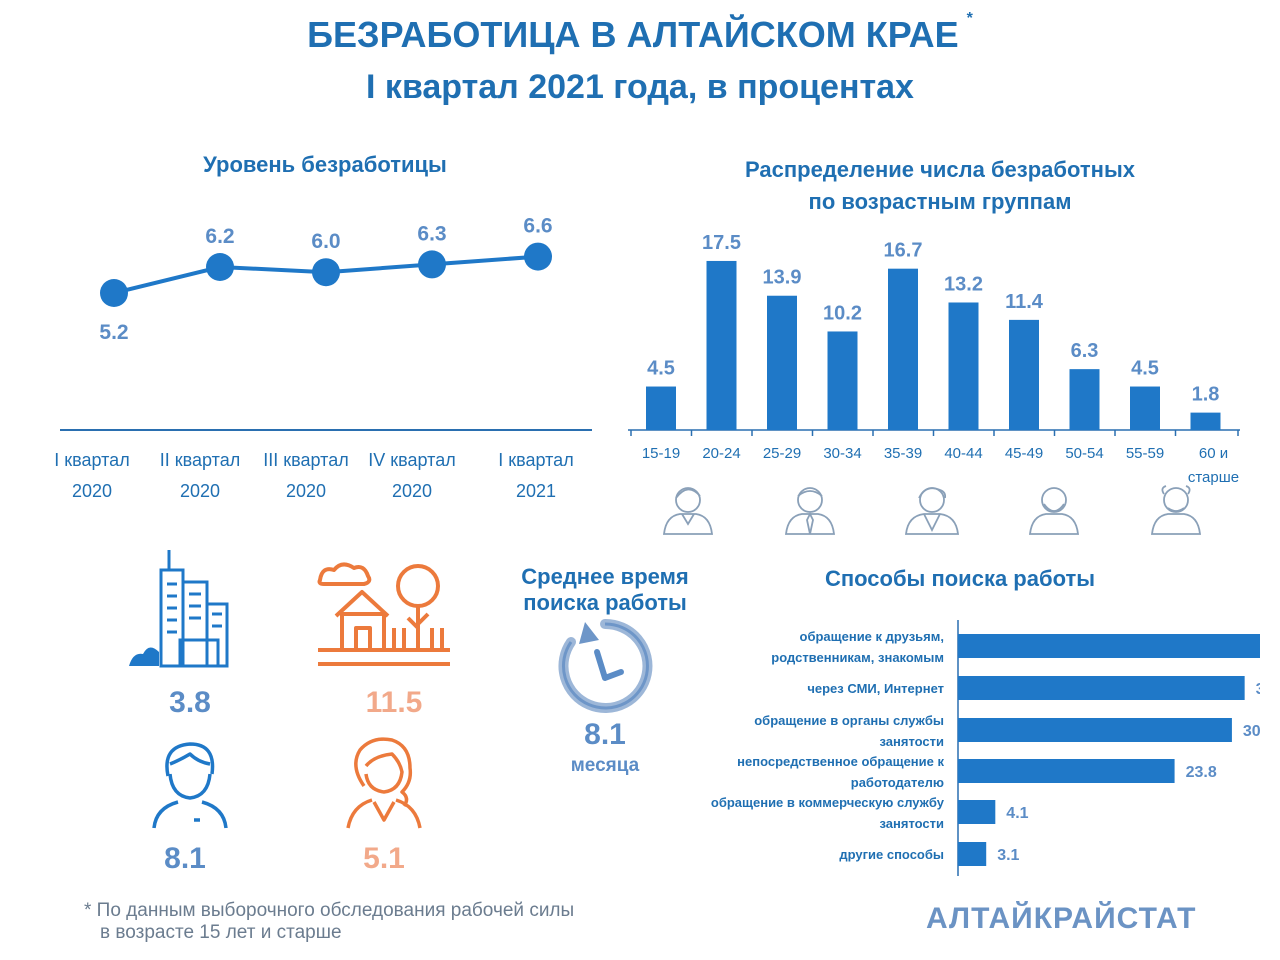  Describe the element at coordinates (1213, 453) in the screenshot. I see `age-tick-label: 60 и` at that location.